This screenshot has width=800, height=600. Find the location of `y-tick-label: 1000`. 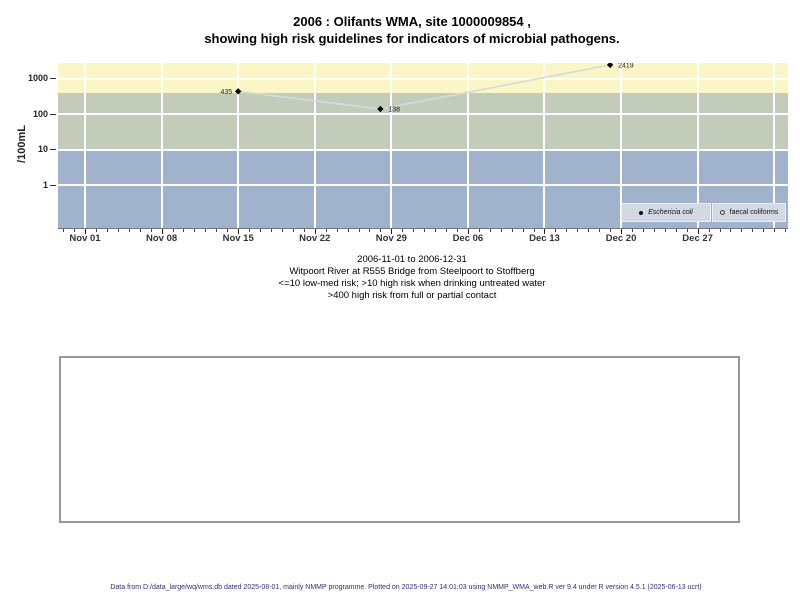

y-tick-label: 1000 is located at coordinates (37, 78).